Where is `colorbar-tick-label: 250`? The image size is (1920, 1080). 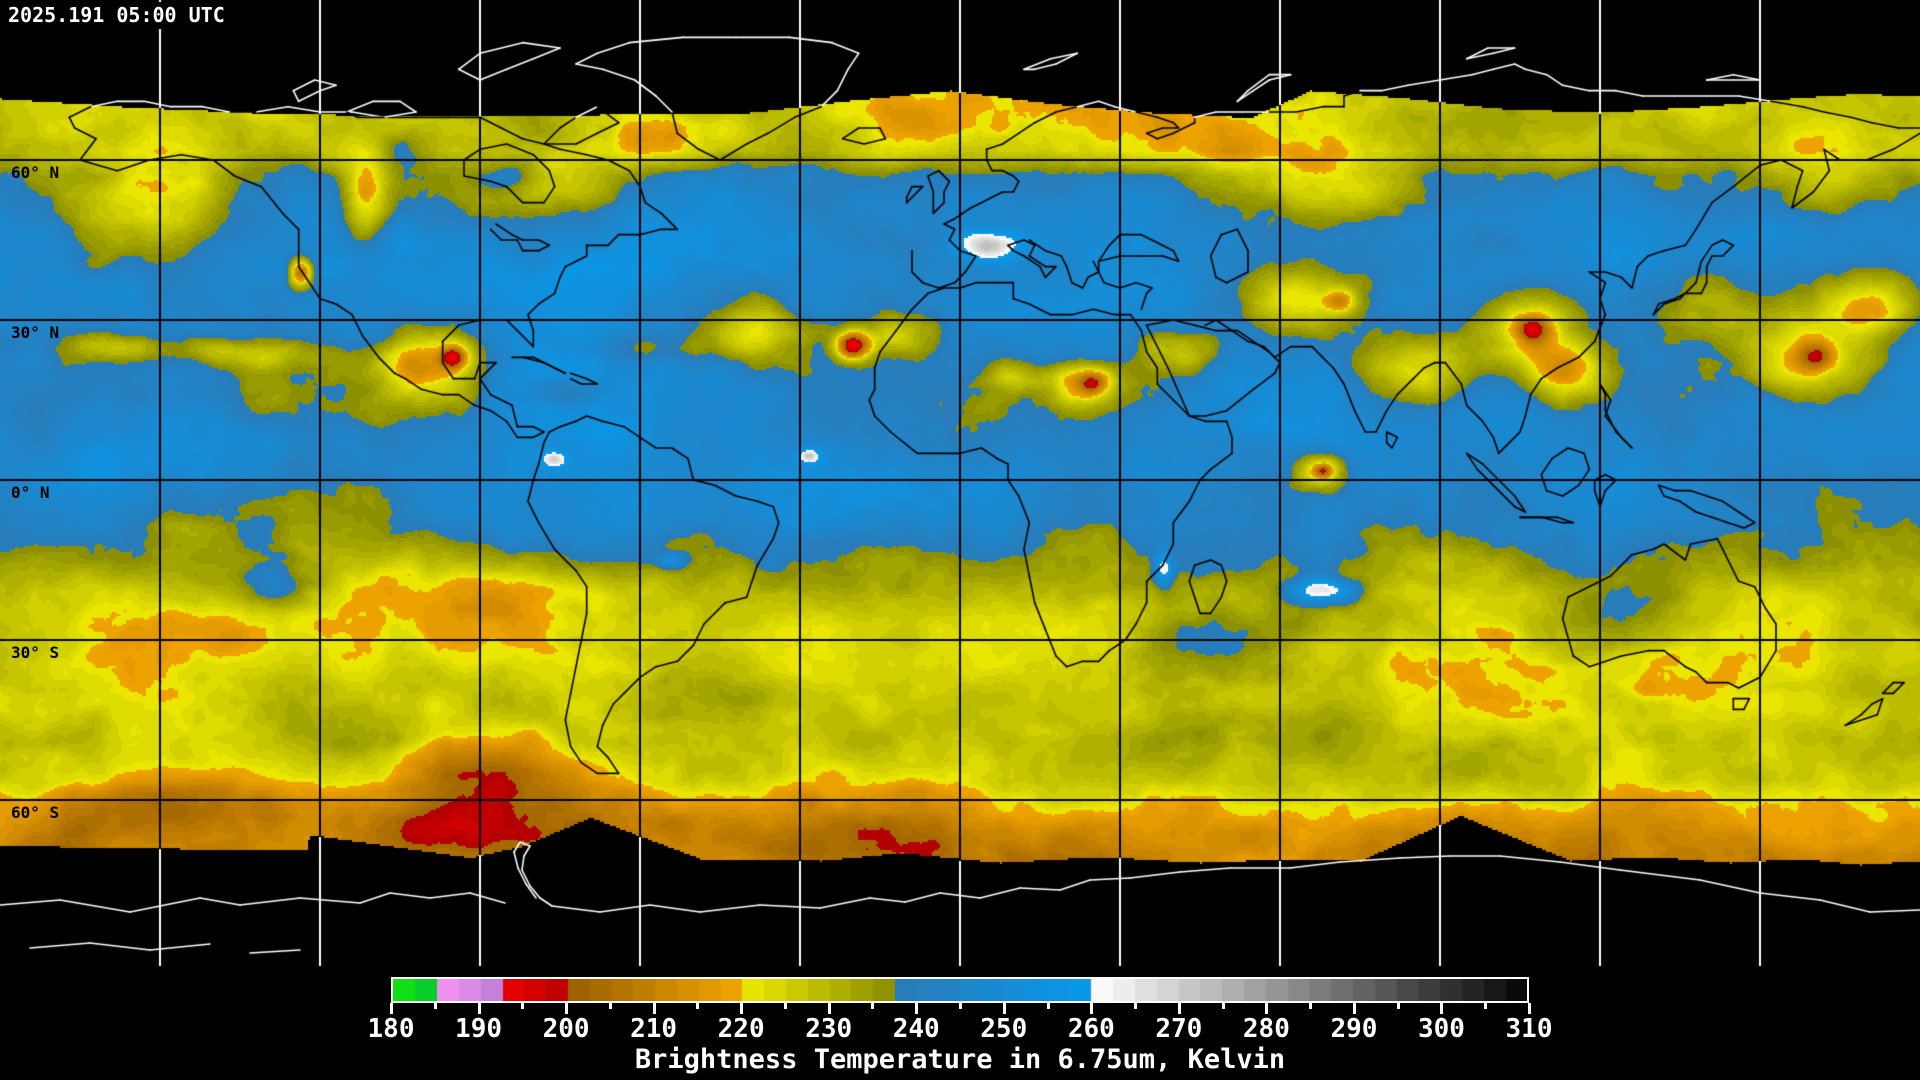
colorbar-tick-label: 250 is located at coordinates (1004, 1029).